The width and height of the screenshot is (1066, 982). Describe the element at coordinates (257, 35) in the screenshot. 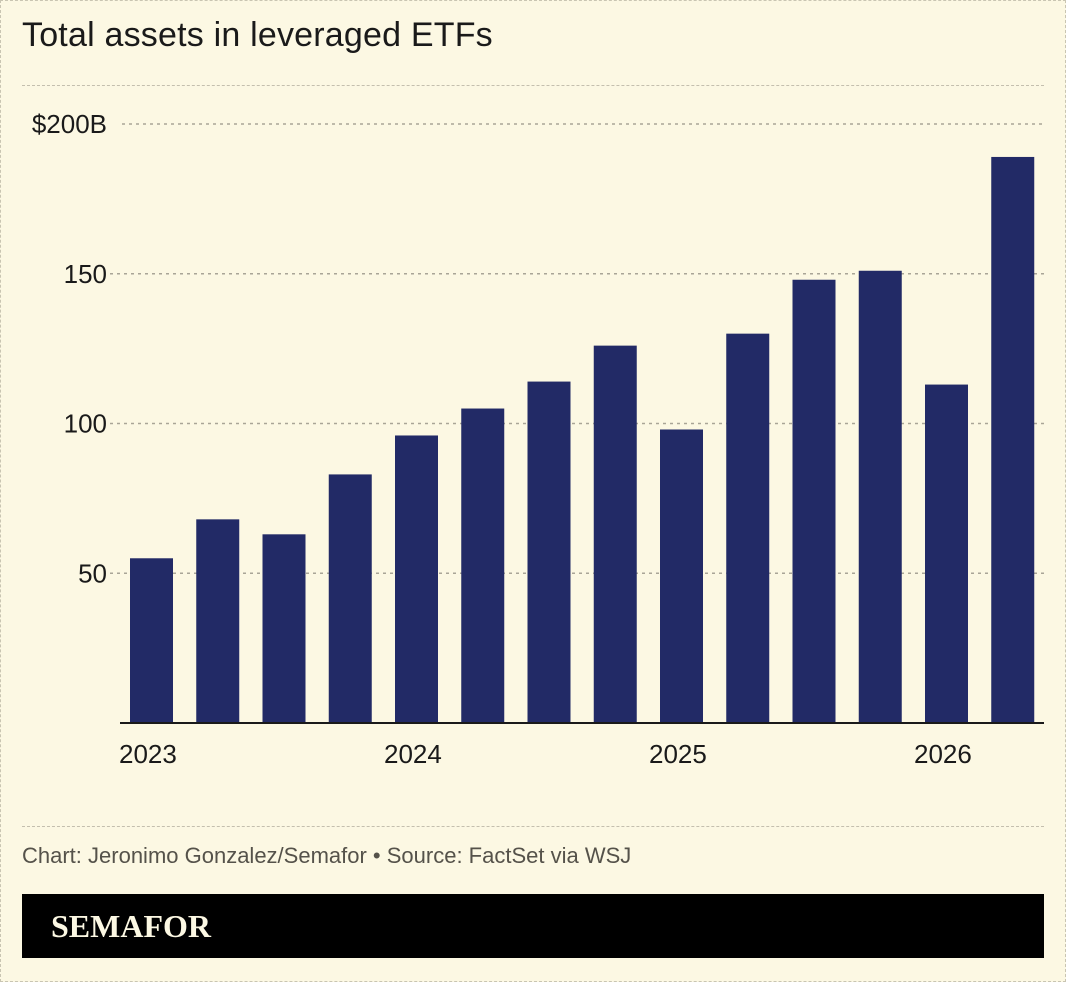

I see `chart-title: Total assets in leveraged ETFs` at that location.